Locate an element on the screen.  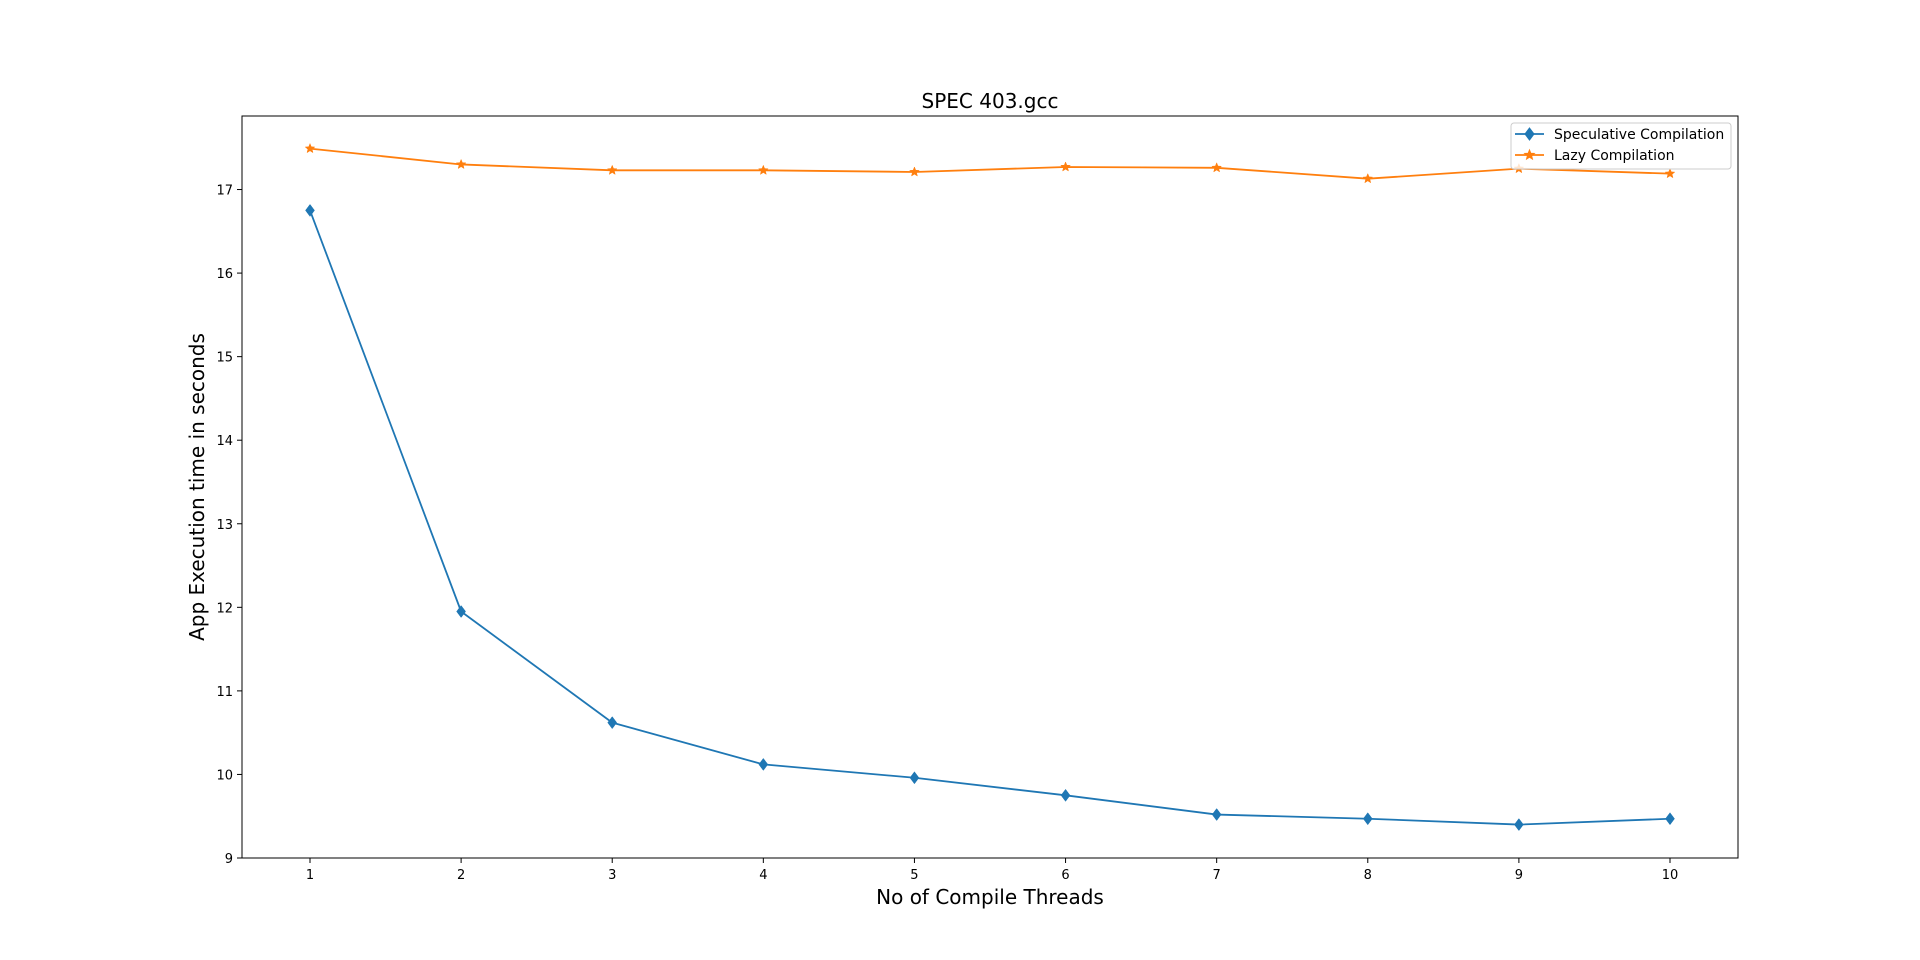
x-tick-label: 5 is located at coordinates (914, 875).